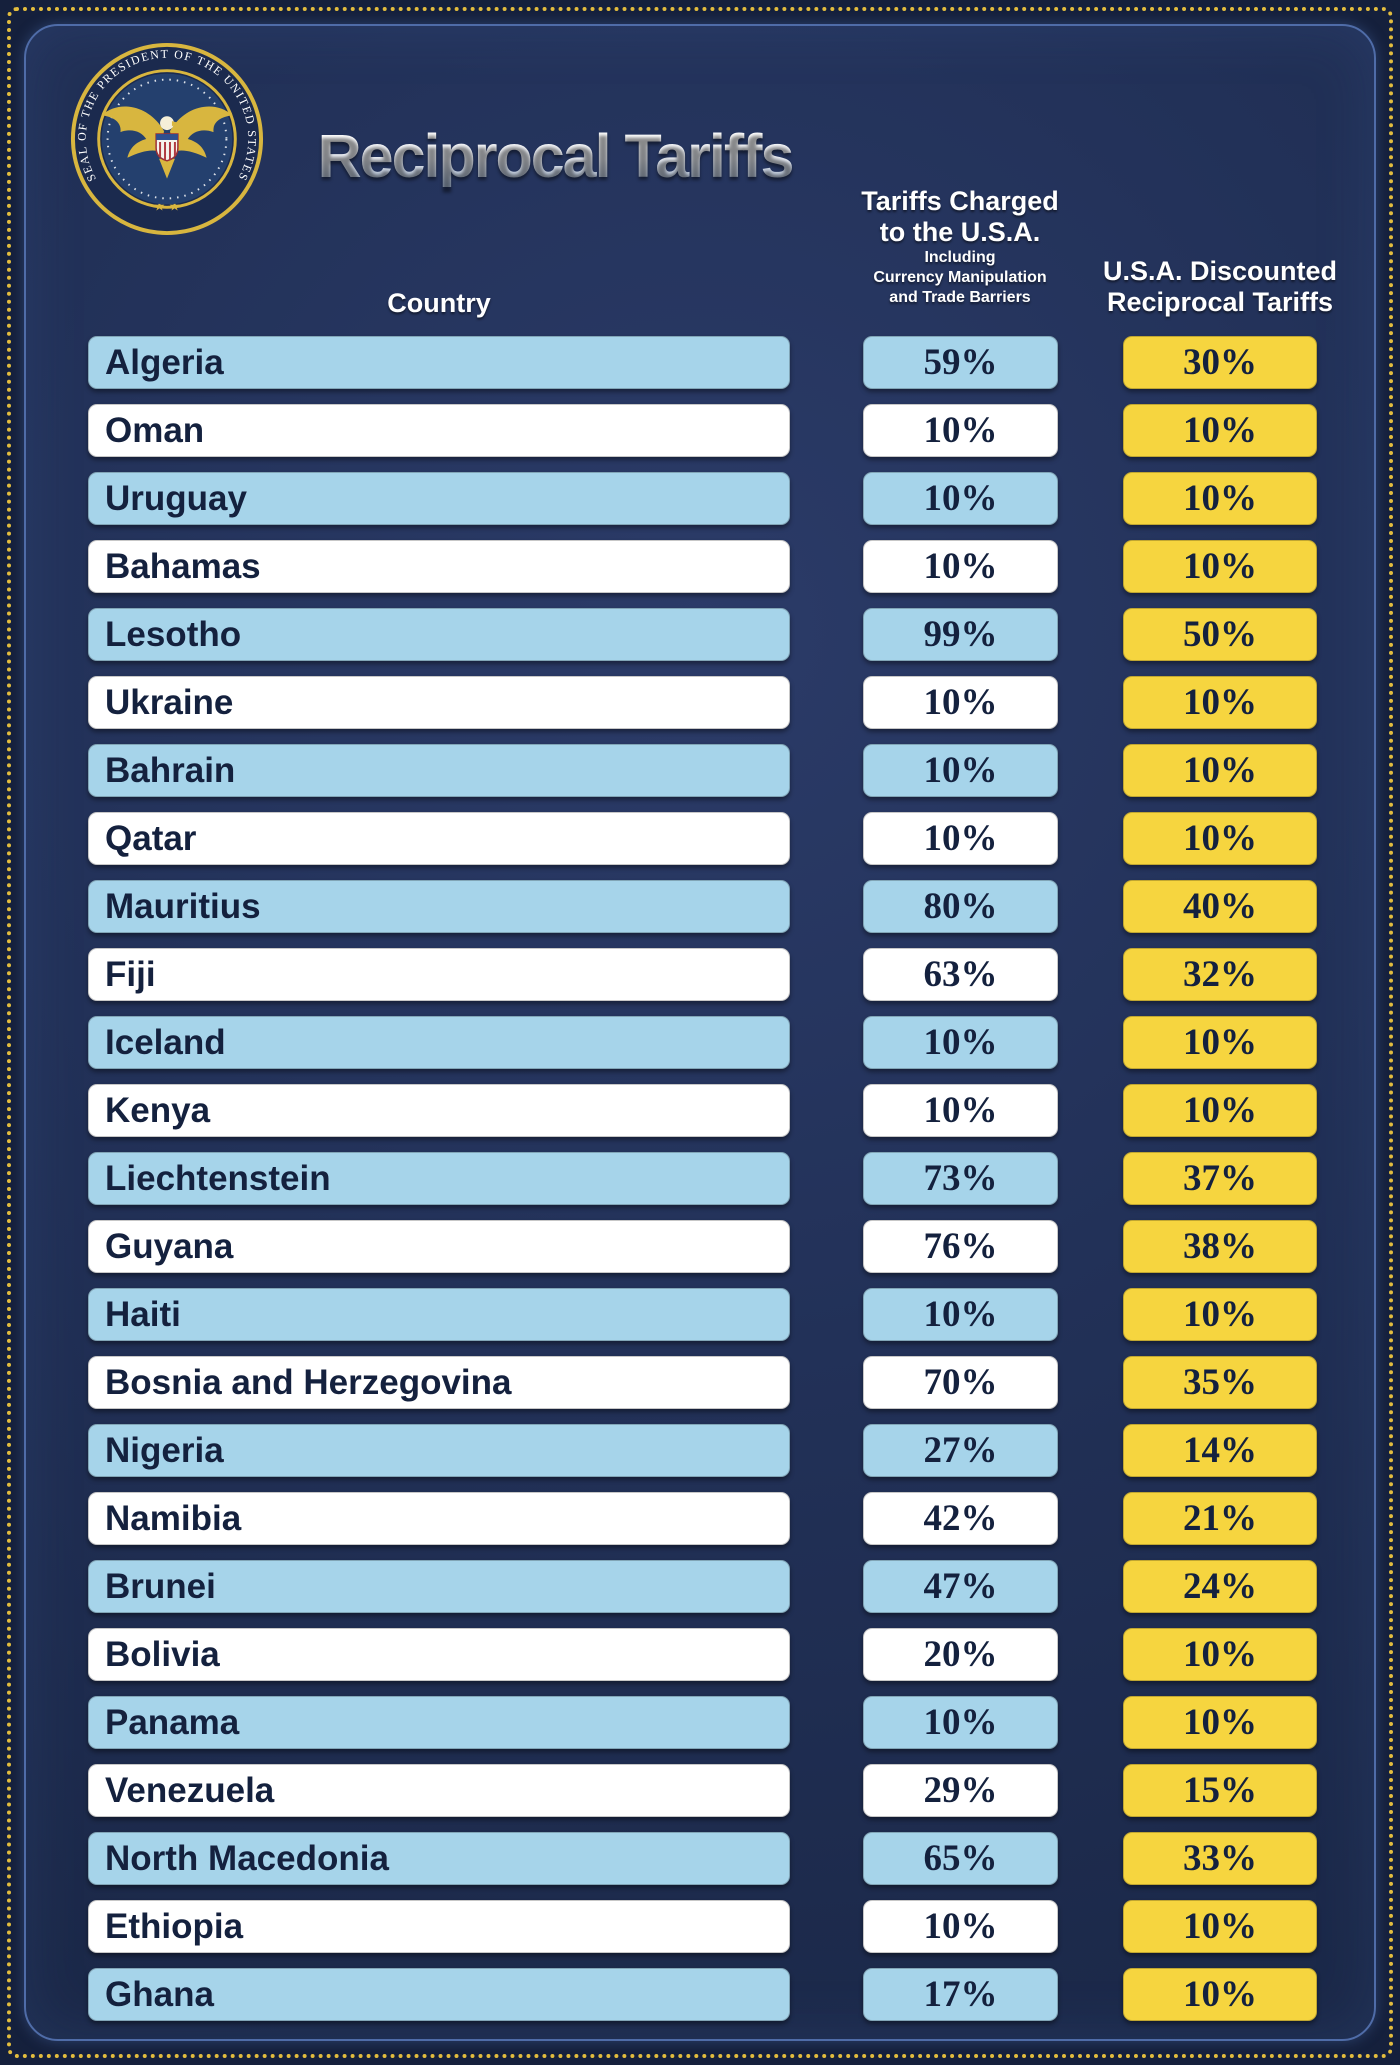 This screenshot has width=1400, height=2065. I want to click on table-row: Bahrain 10% 10%, so click(700, 770).